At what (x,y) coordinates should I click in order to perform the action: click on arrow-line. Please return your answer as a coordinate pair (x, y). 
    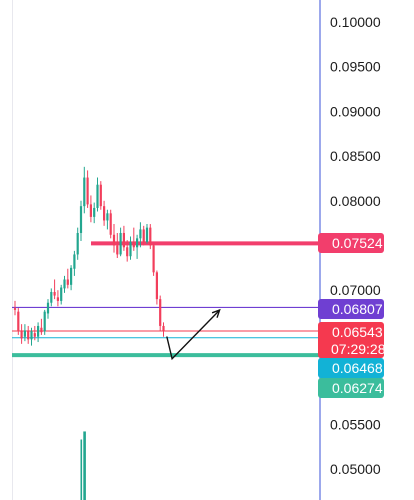
    Looking at the image, I should click on (193, 335).